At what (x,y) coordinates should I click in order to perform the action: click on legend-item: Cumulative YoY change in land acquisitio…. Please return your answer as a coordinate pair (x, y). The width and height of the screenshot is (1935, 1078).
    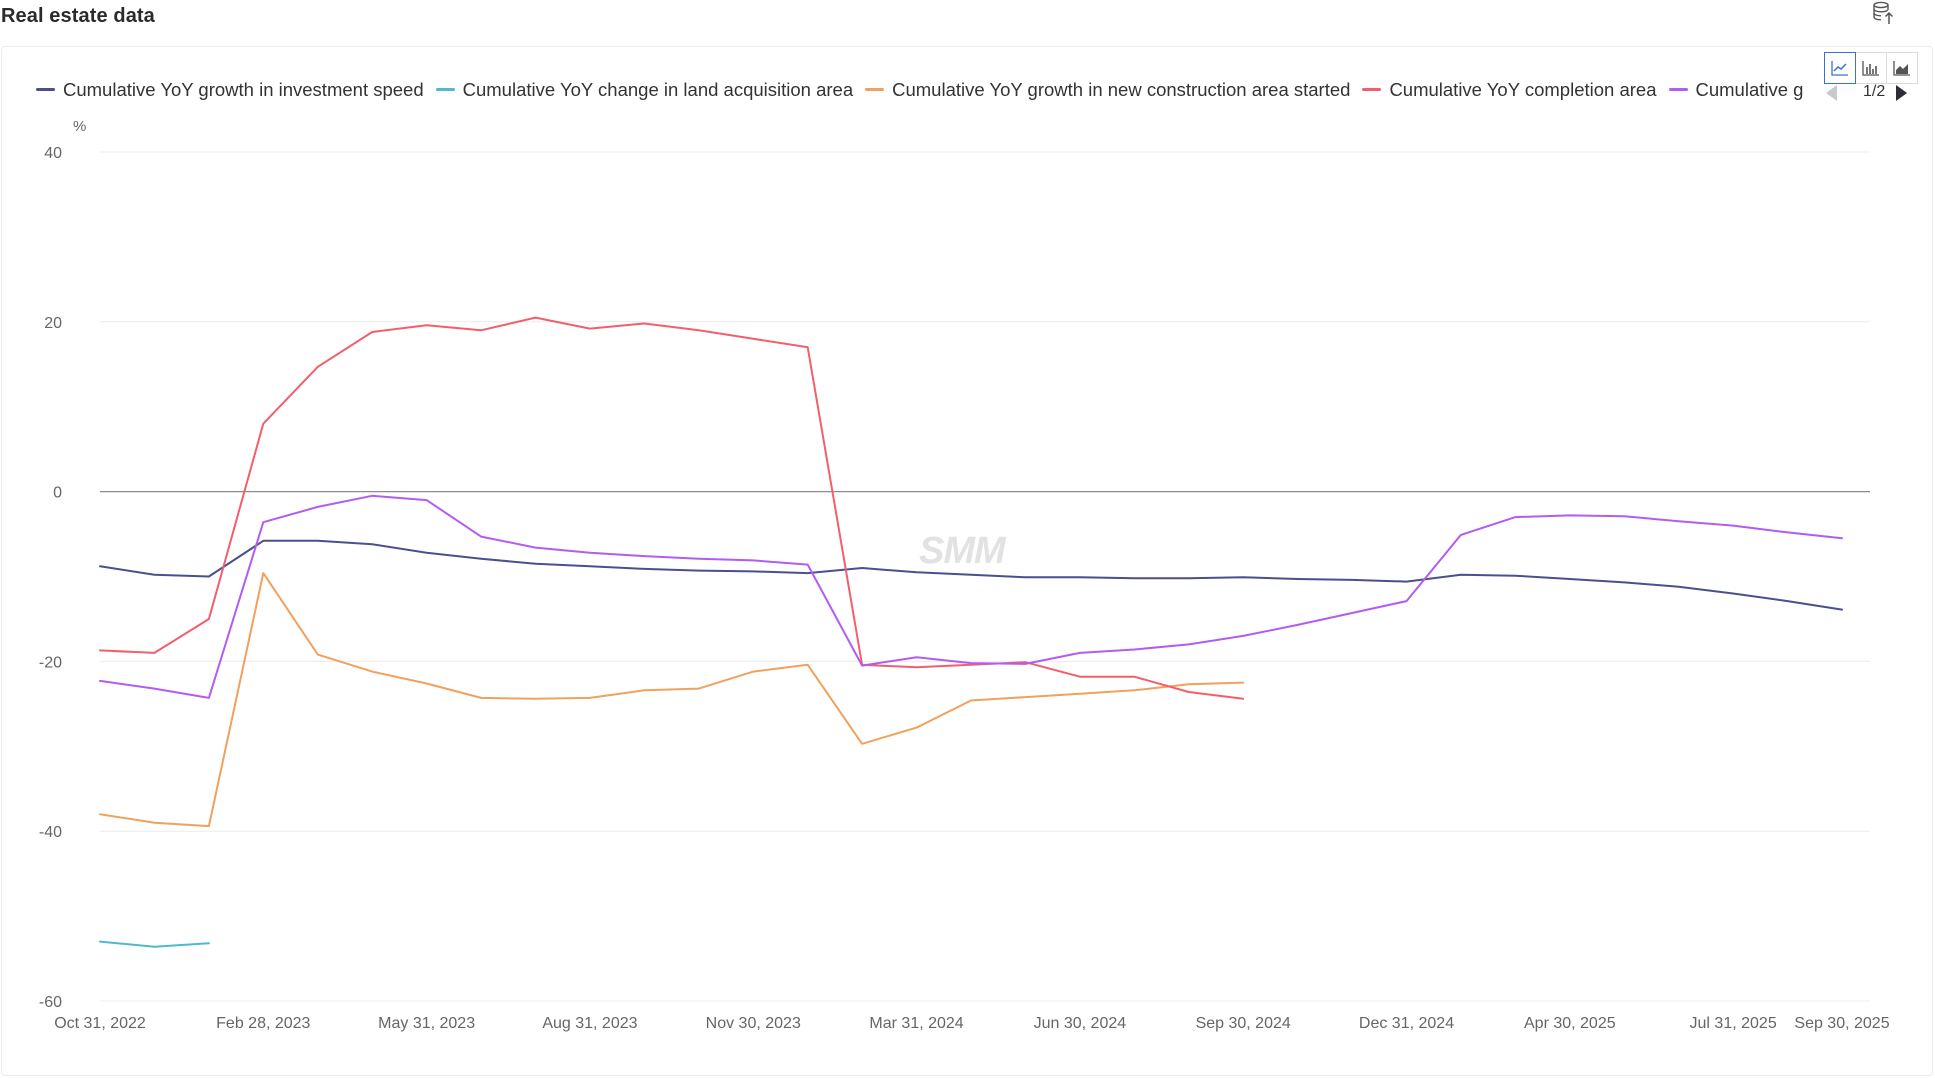
    Looking at the image, I should click on (644, 89).